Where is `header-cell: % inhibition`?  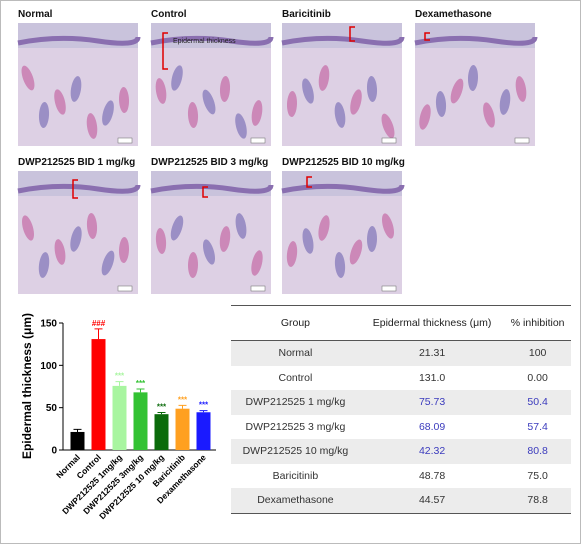
header-cell: % inhibition is located at coordinates (537, 323).